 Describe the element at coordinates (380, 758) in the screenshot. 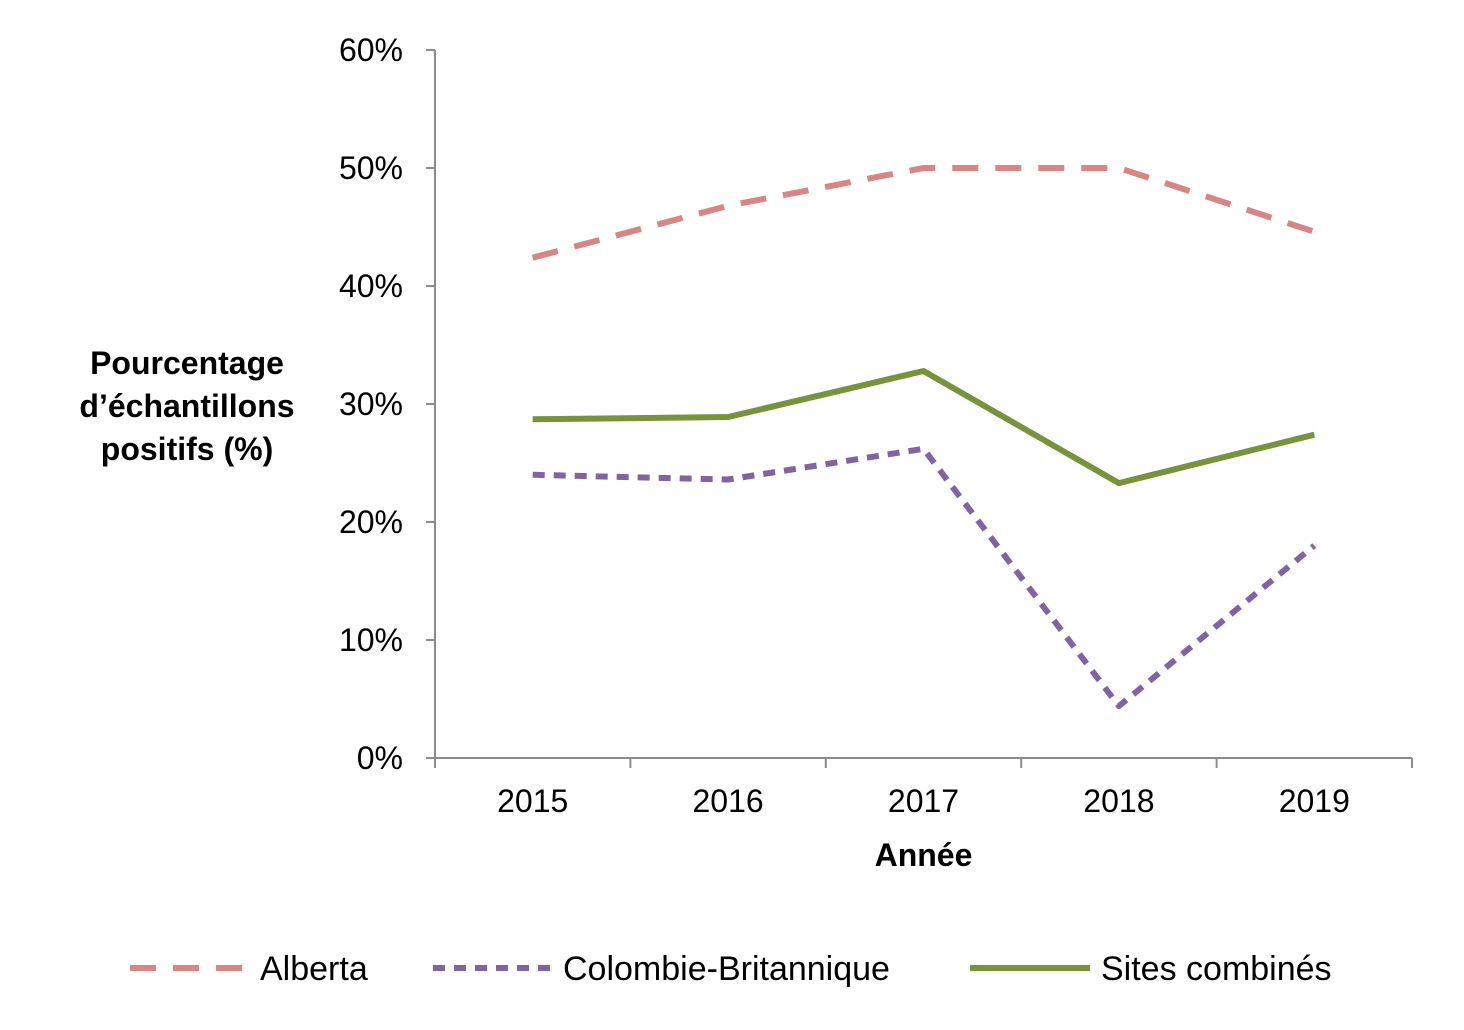

I see `y-tick-label: 0%` at that location.